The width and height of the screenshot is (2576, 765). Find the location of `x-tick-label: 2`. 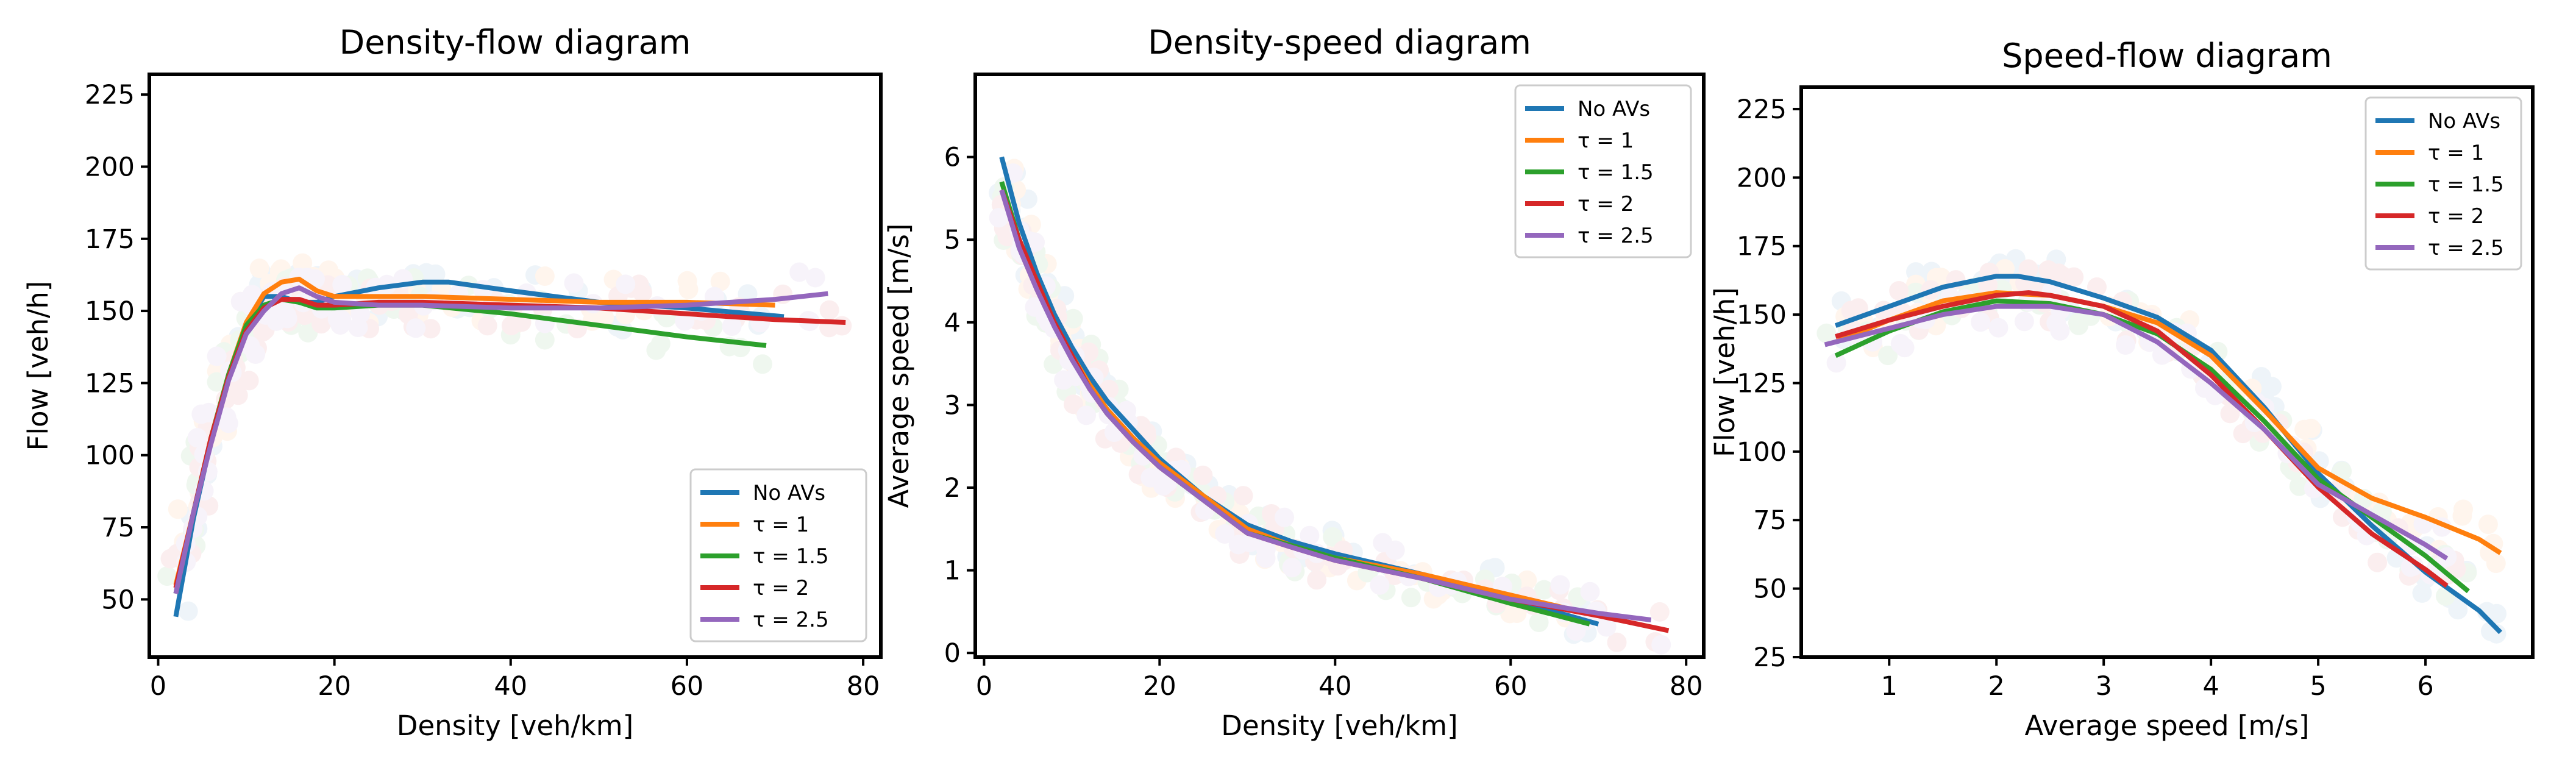

x-tick-label: 2 is located at coordinates (1996, 686).